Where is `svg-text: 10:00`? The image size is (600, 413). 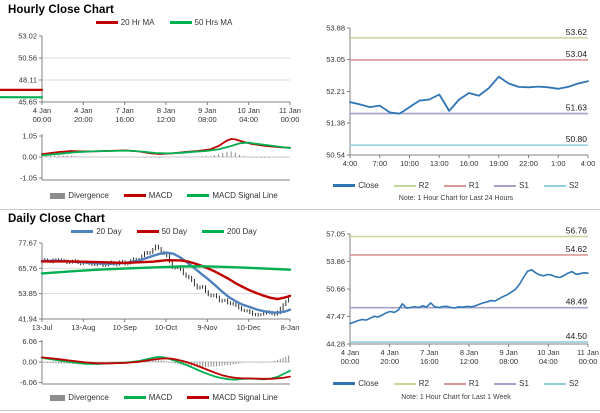 svg-text: 10:00 is located at coordinates (409, 163).